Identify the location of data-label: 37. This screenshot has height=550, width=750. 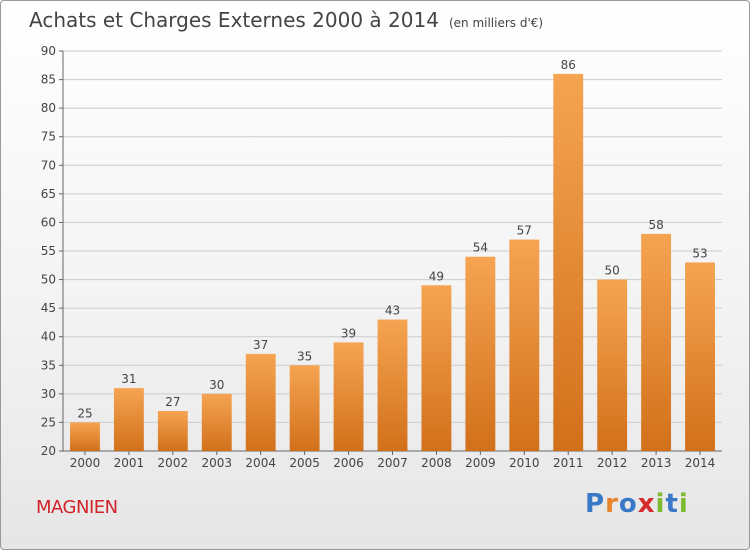
(260, 345).